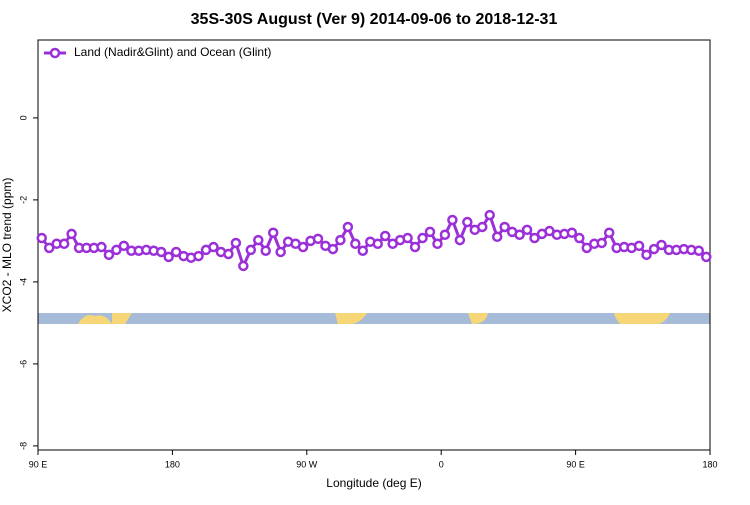 The width and height of the screenshot is (750, 505). I want to click on y-tick-label: 0, so click(23, 117).